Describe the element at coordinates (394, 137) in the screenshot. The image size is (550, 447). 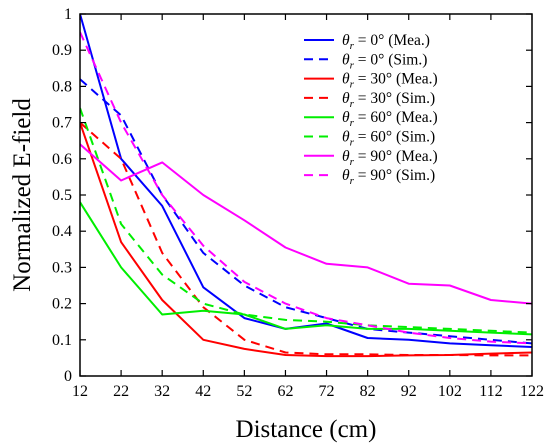
I see `legend-label-rest: = 60° (Sim.)` at that location.